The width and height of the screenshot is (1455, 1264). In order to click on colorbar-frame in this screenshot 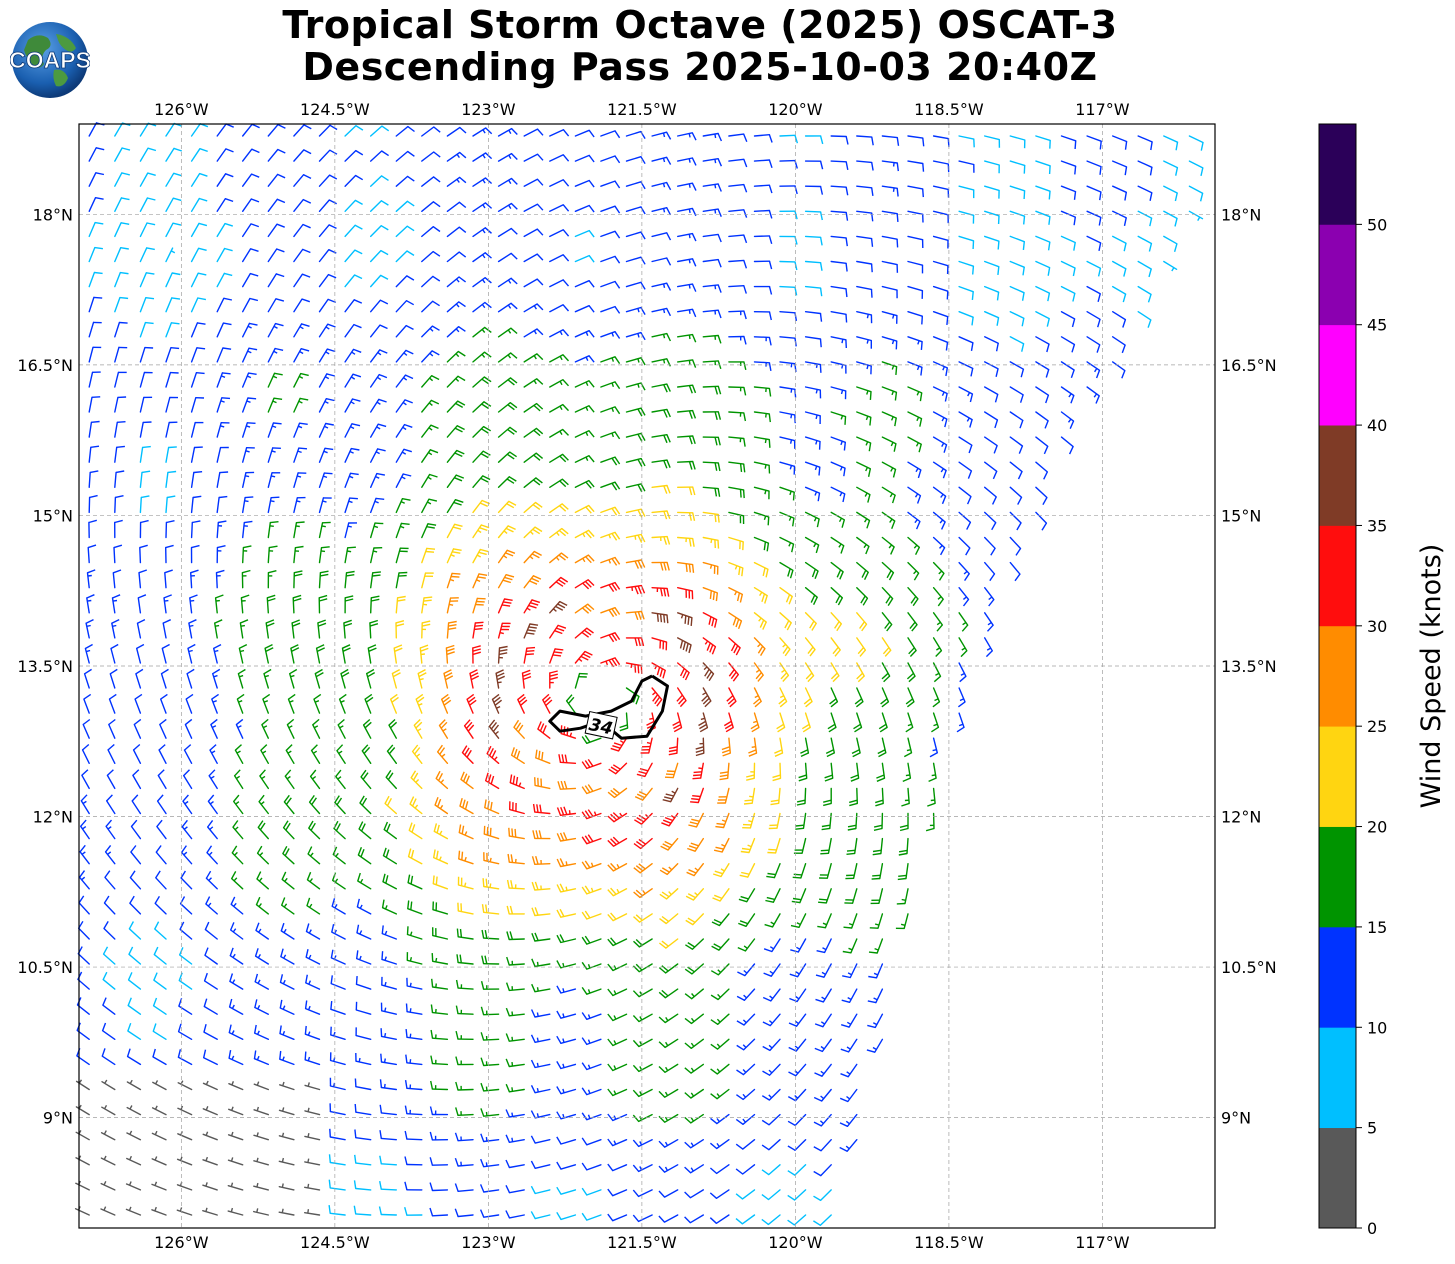, I will do `click(1337, 676)`.